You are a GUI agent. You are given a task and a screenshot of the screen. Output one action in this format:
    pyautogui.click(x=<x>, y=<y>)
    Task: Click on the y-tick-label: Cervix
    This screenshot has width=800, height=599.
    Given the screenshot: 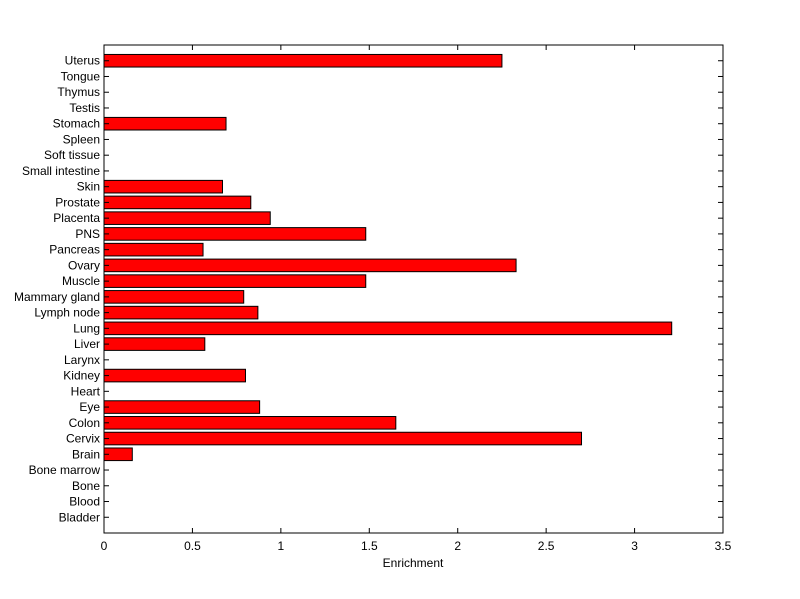 What is the action you would take?
    pyautogui.click(x=83, y=439)
    